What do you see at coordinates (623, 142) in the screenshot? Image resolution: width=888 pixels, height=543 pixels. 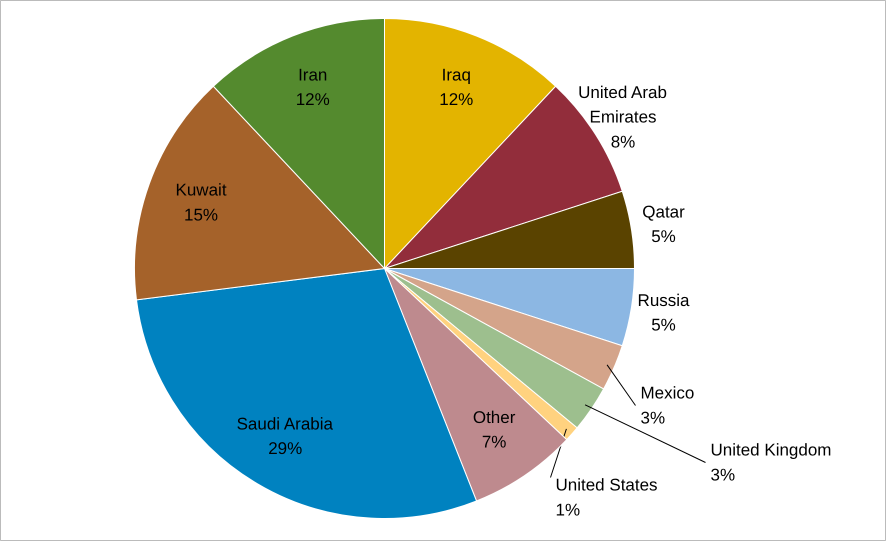 I see `data-label: 8%` at bounding box center [623, 142].